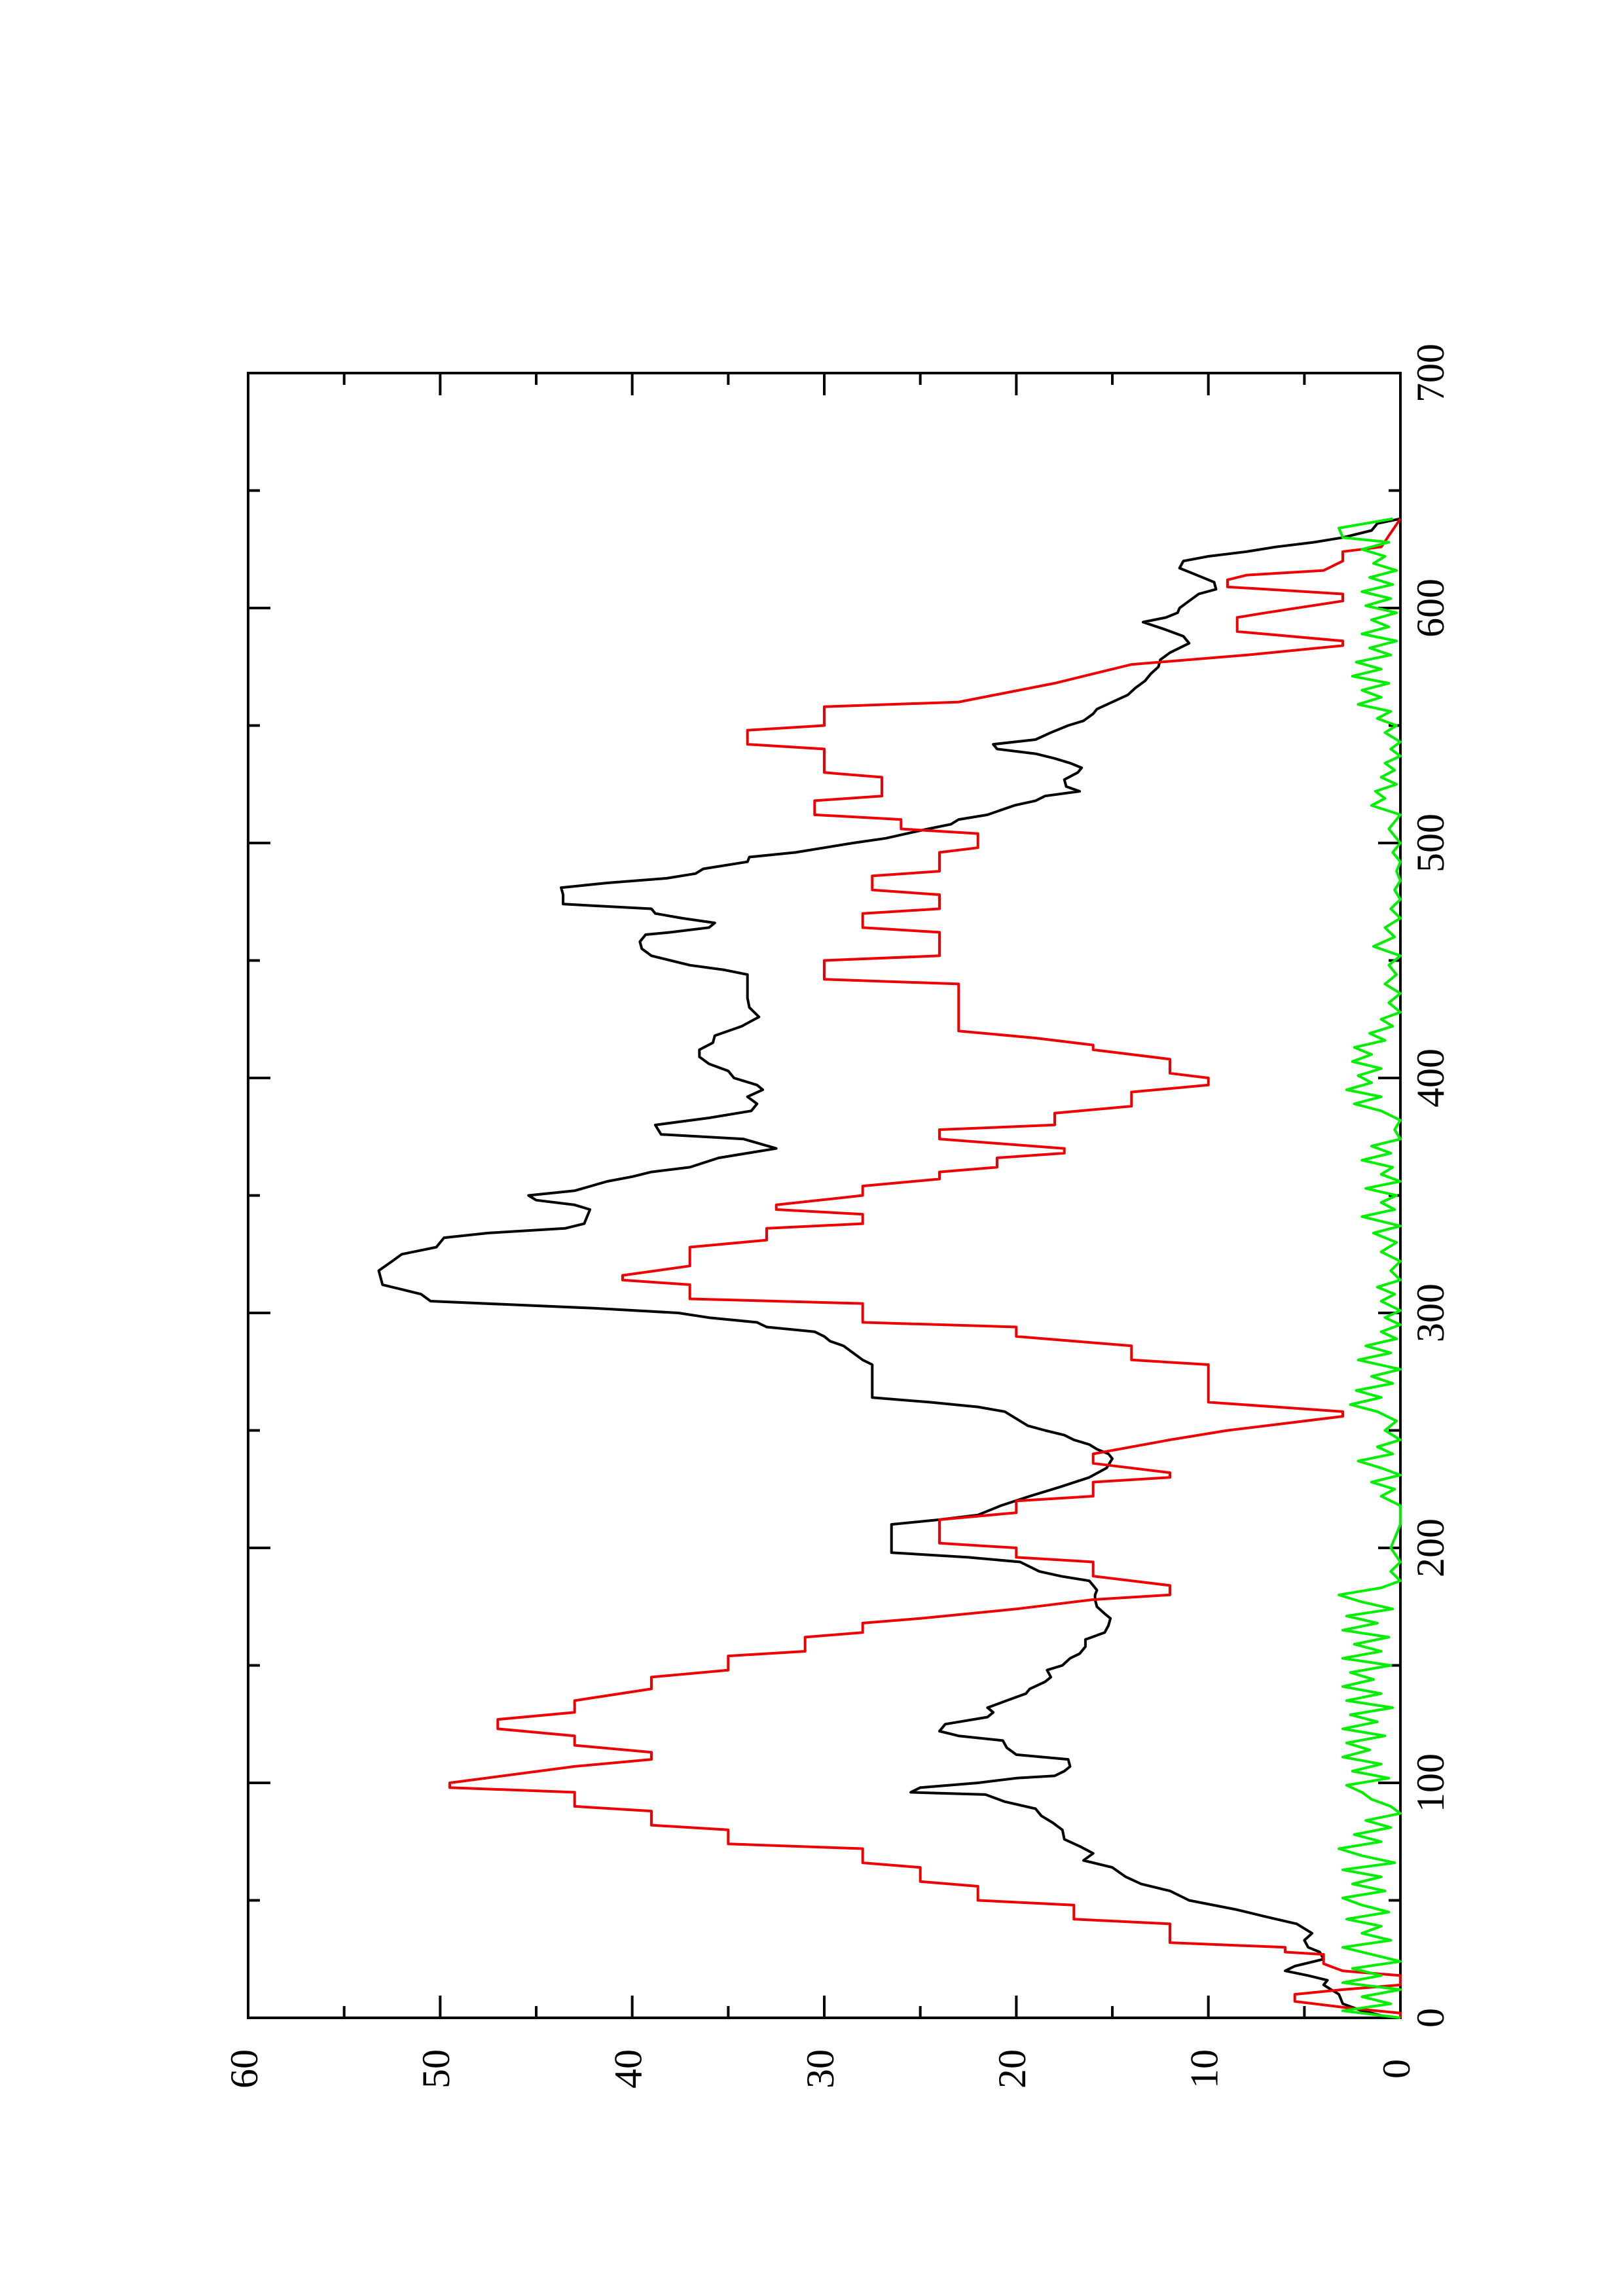 The image size is (1623, 2296). What do you see at coordinates (1430, 2018) in the screenshot?
I see `x-tick-label: 0` at bounding box center [1430, 2018].